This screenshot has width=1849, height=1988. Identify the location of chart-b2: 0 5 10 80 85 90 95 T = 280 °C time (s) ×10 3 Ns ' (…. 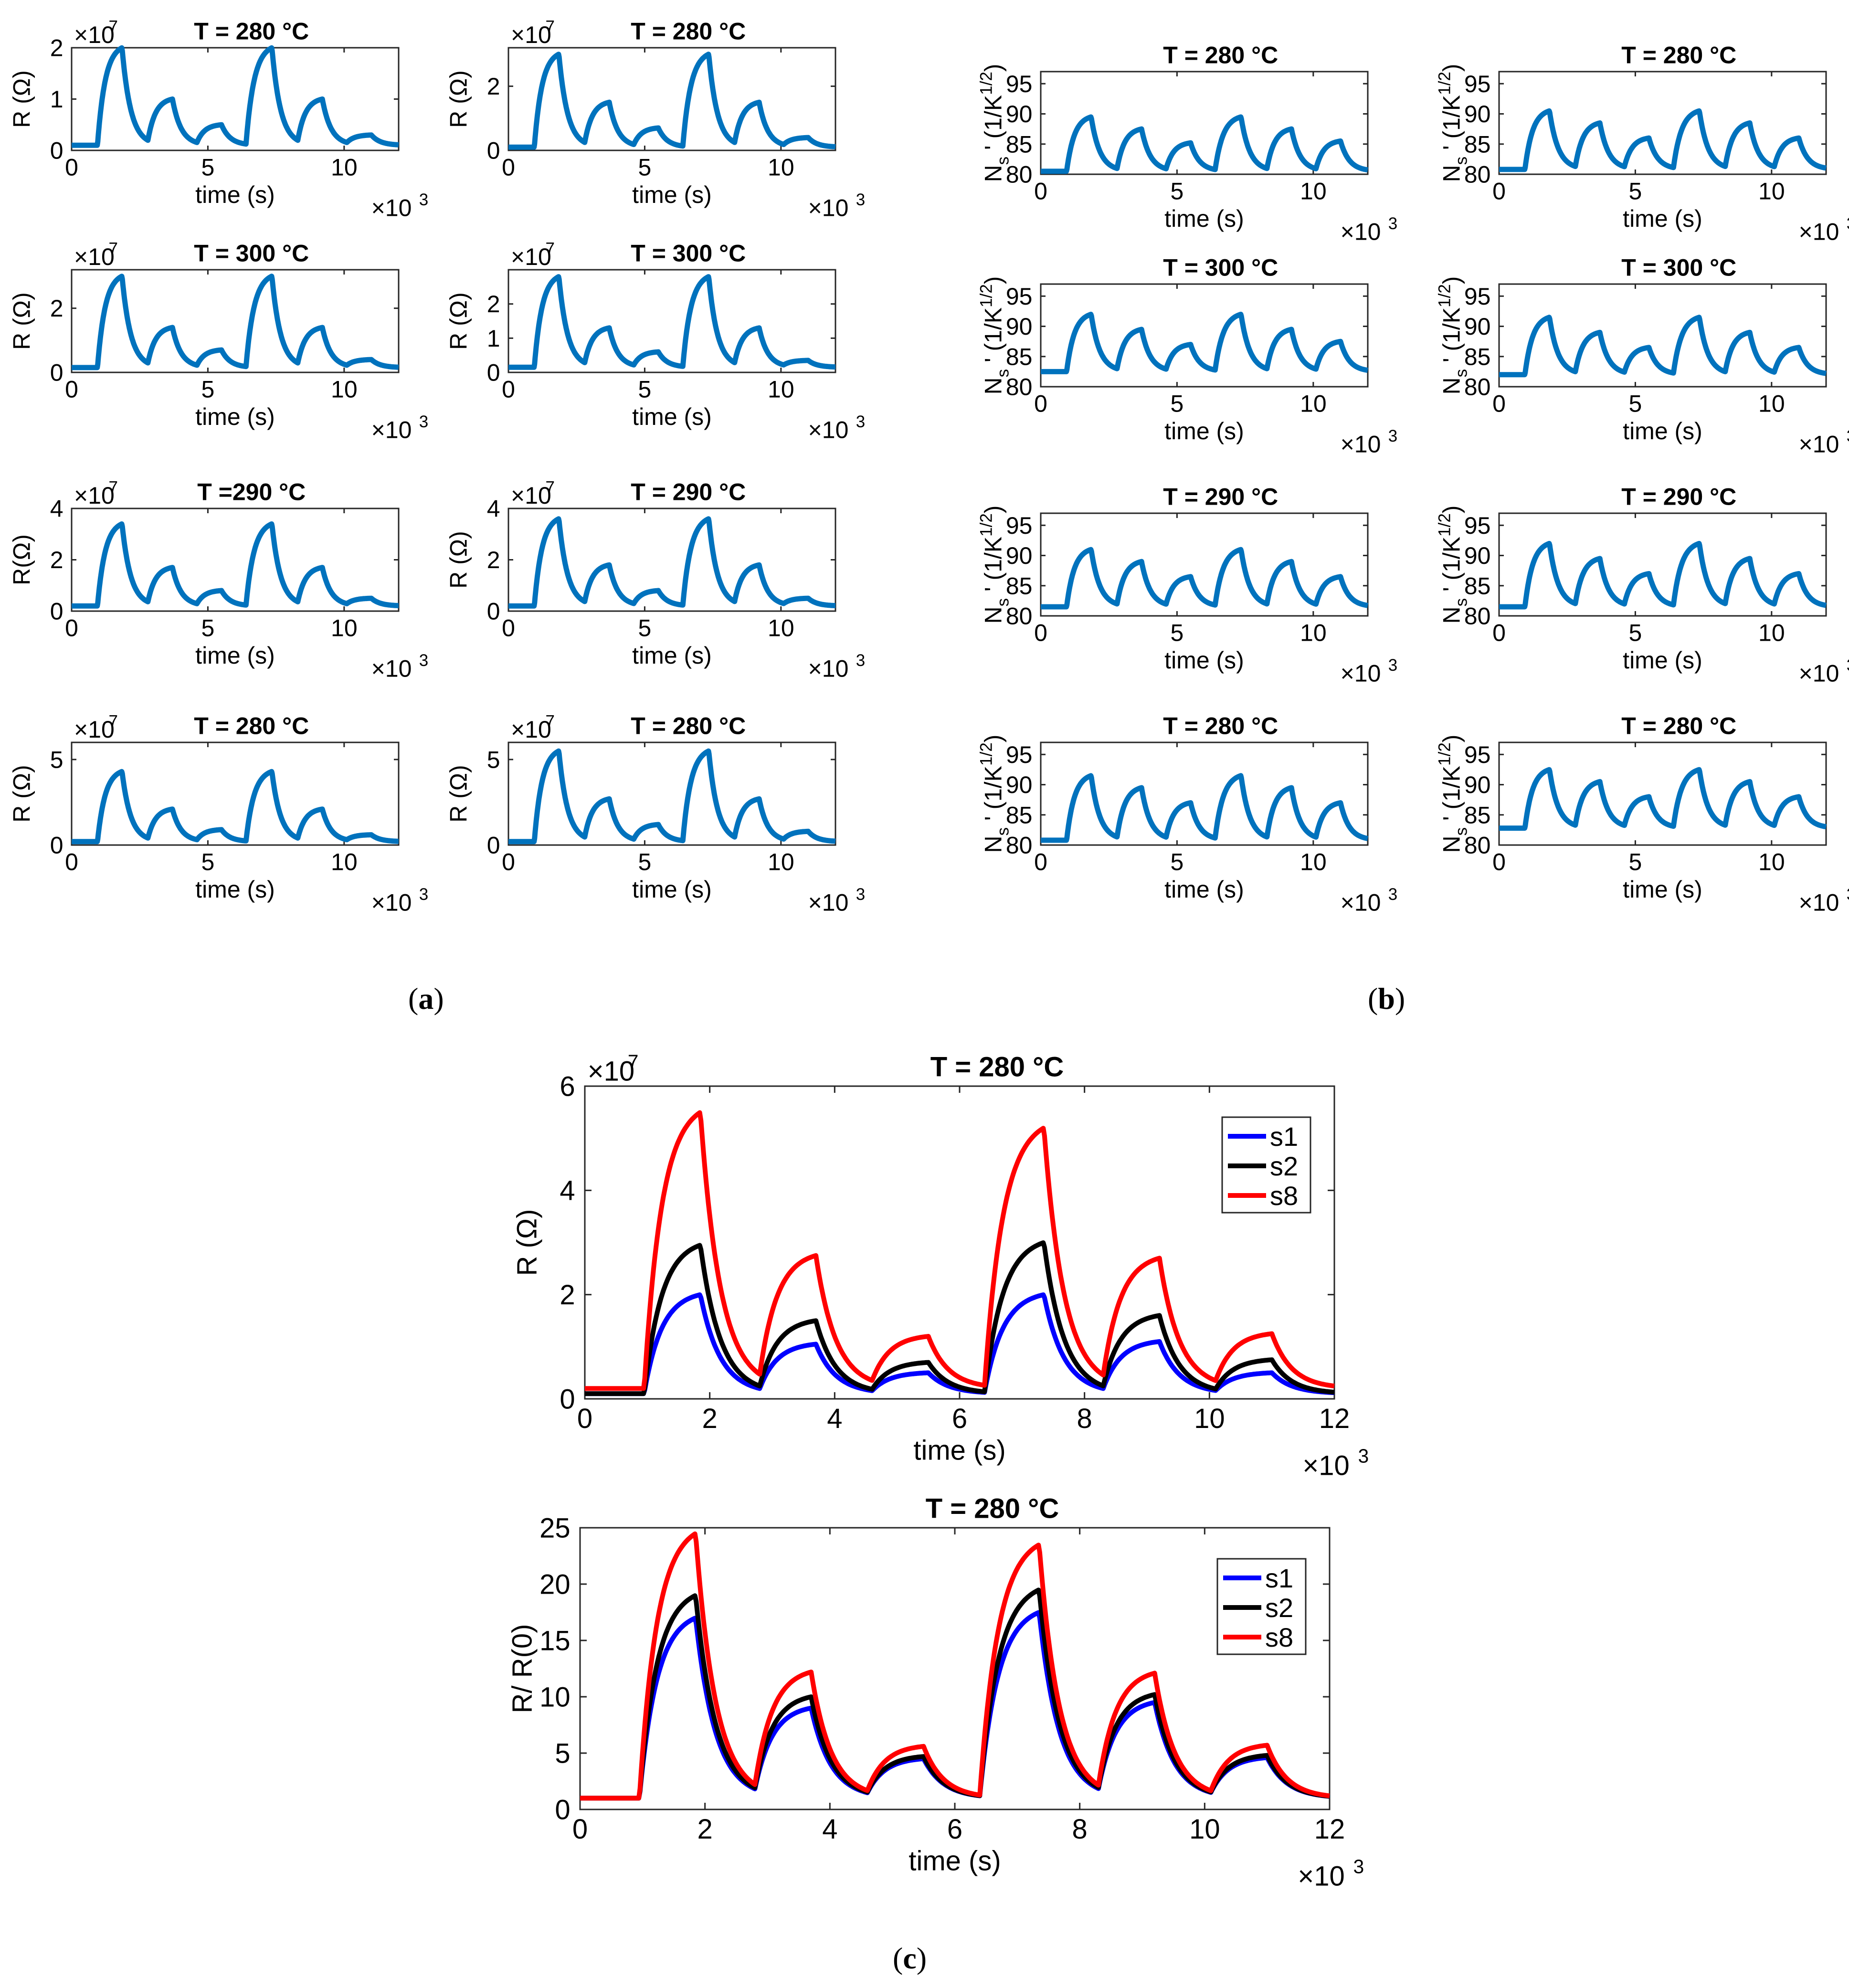
(1642, 143).